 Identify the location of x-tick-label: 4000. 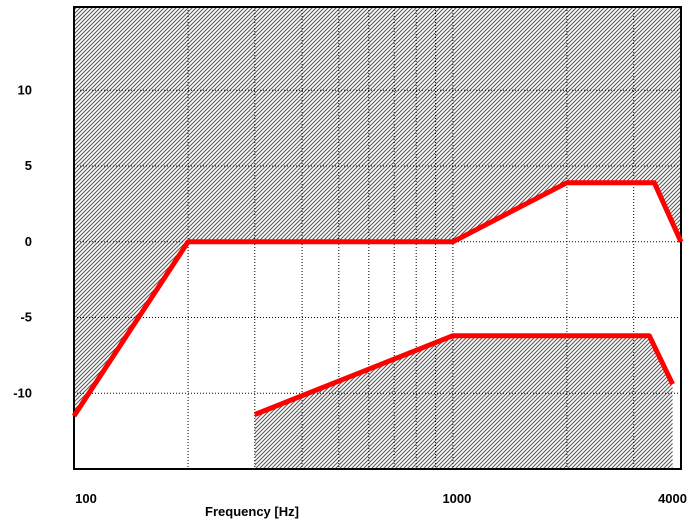
(672, 498).